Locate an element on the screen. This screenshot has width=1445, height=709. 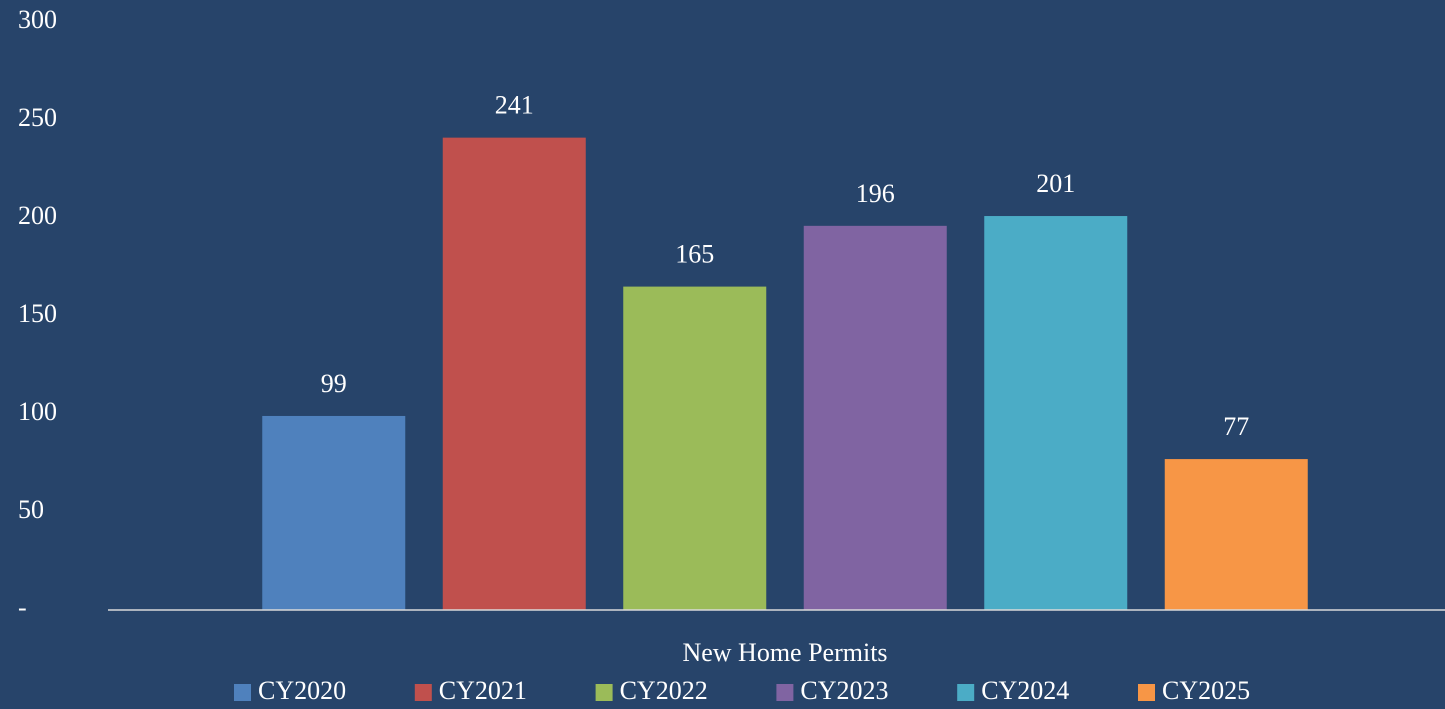
data-label: 77 is located at coordinates (1236, 426).